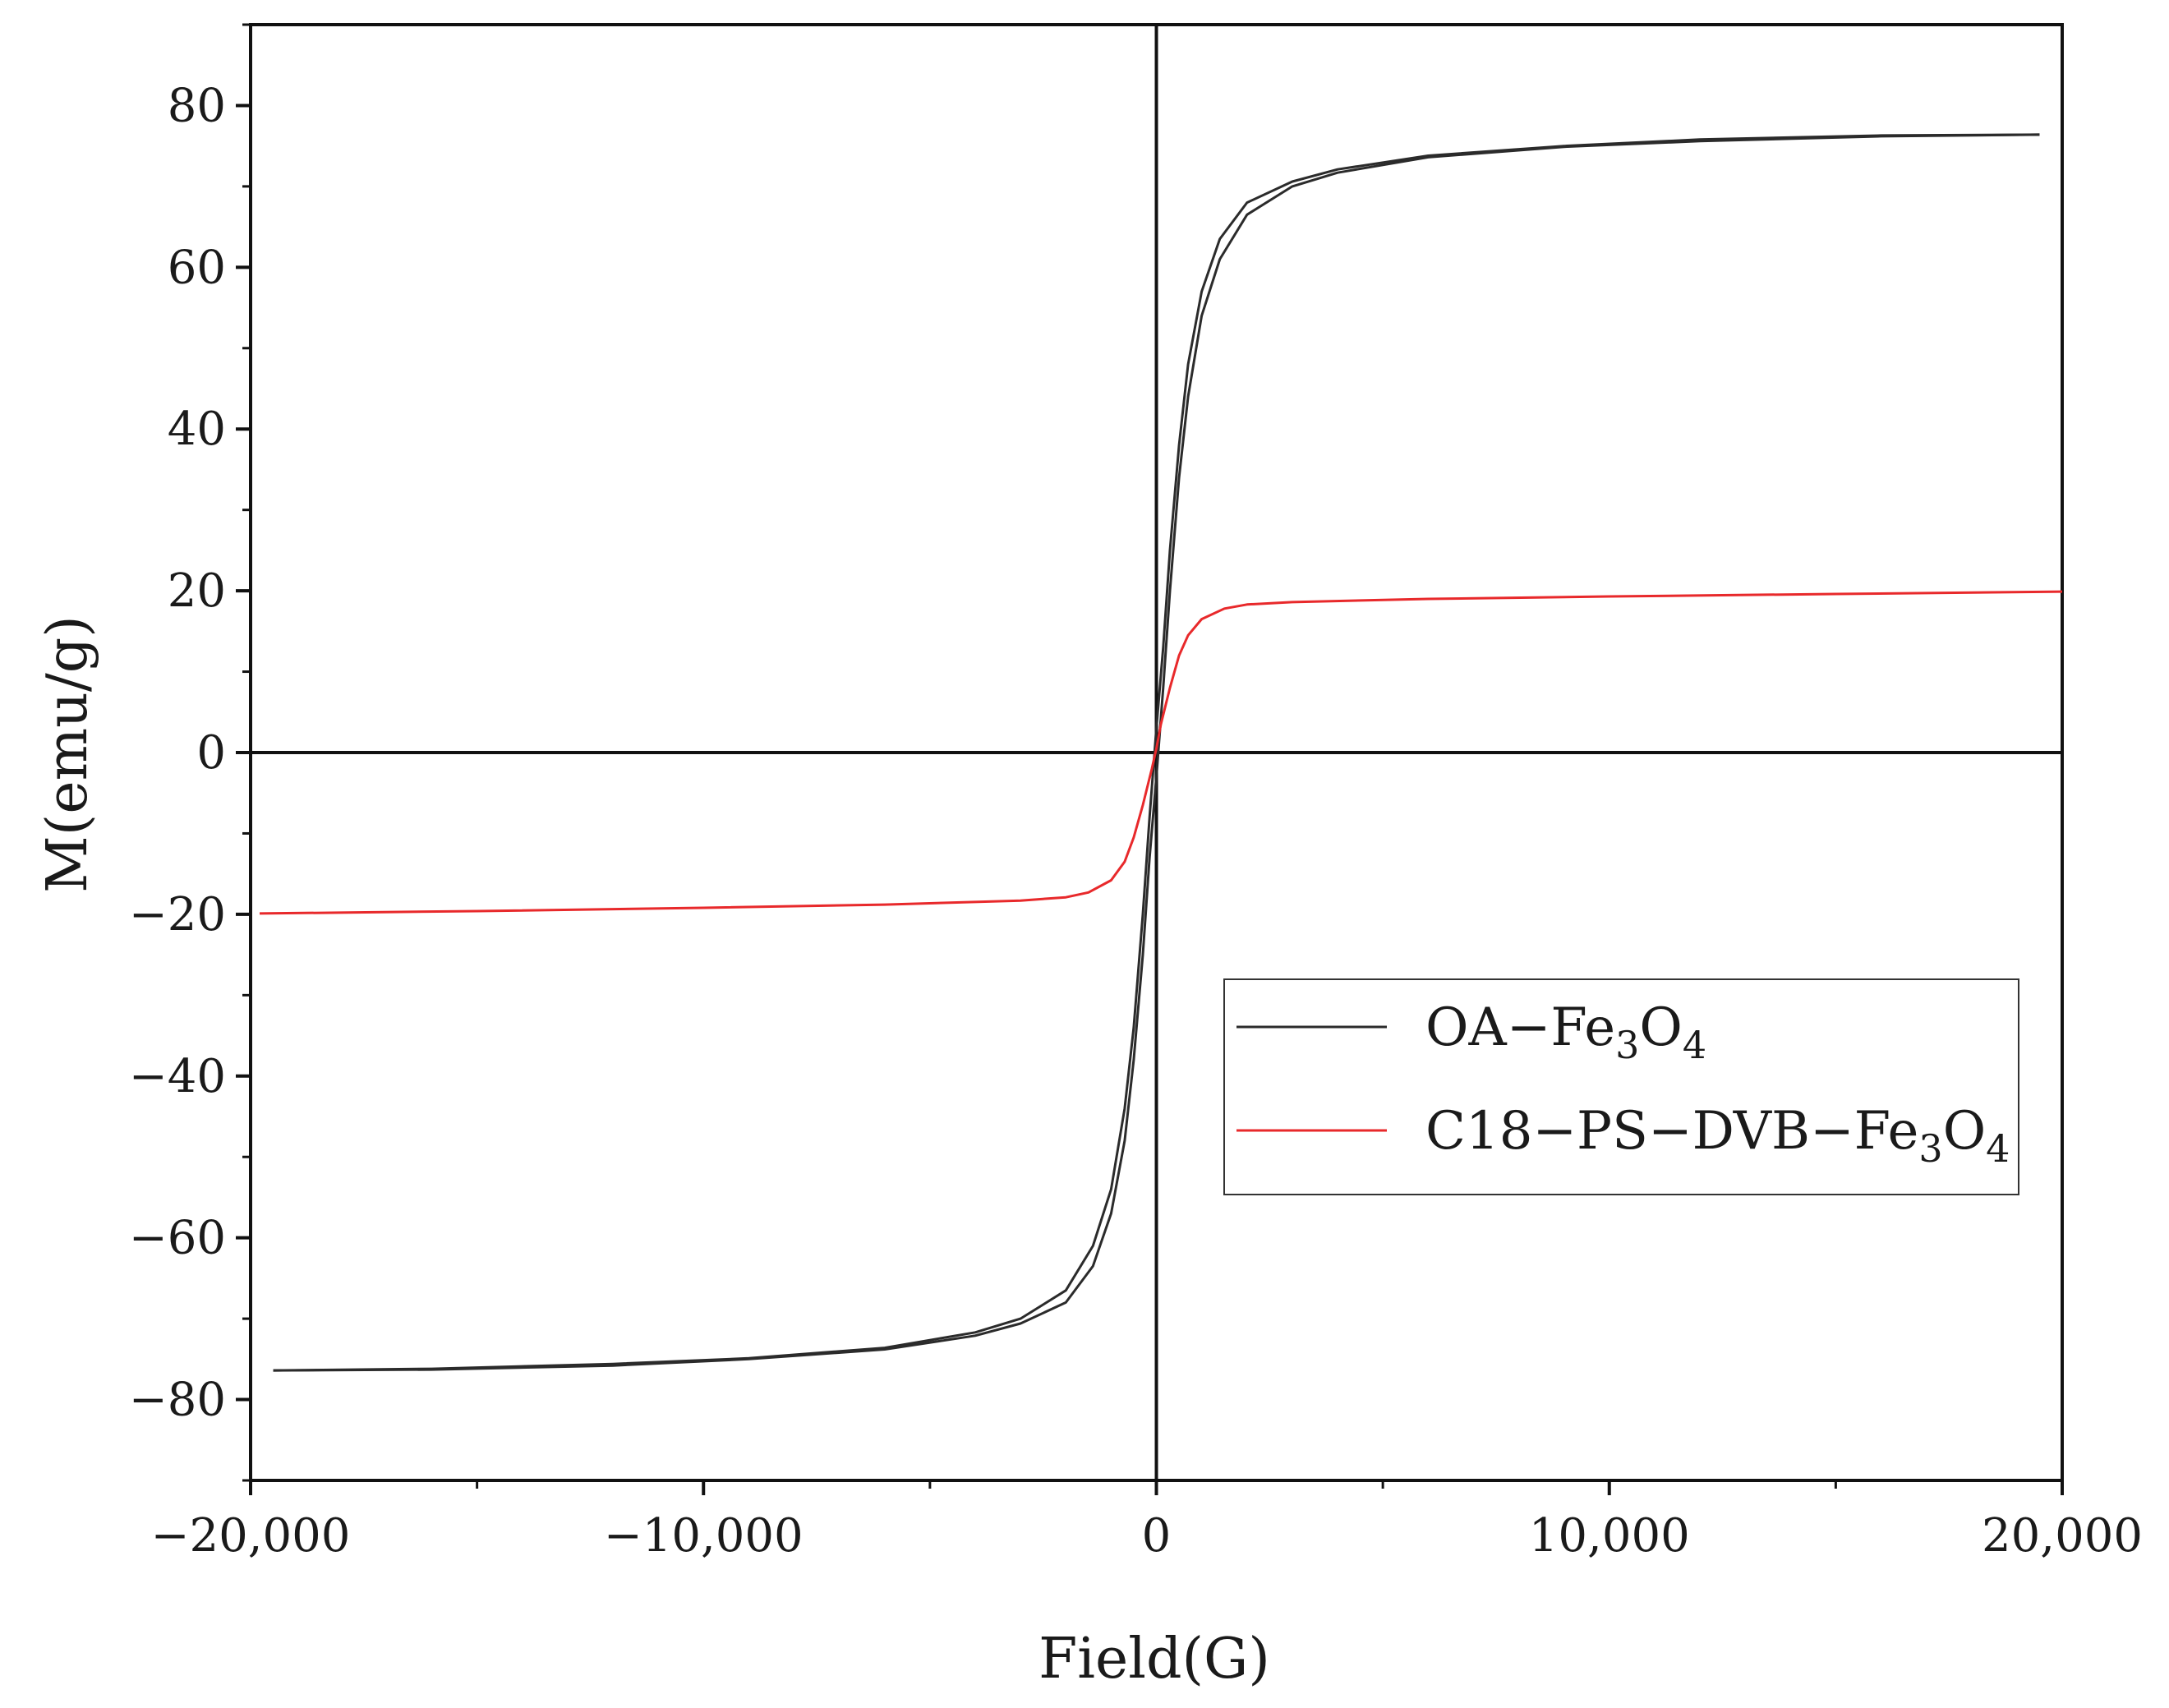 This screenshot has width=2169, height=1708. Describe the element at coordinates (197, 429) in the screenshot. I see `y-tick-label: 40` at that location.